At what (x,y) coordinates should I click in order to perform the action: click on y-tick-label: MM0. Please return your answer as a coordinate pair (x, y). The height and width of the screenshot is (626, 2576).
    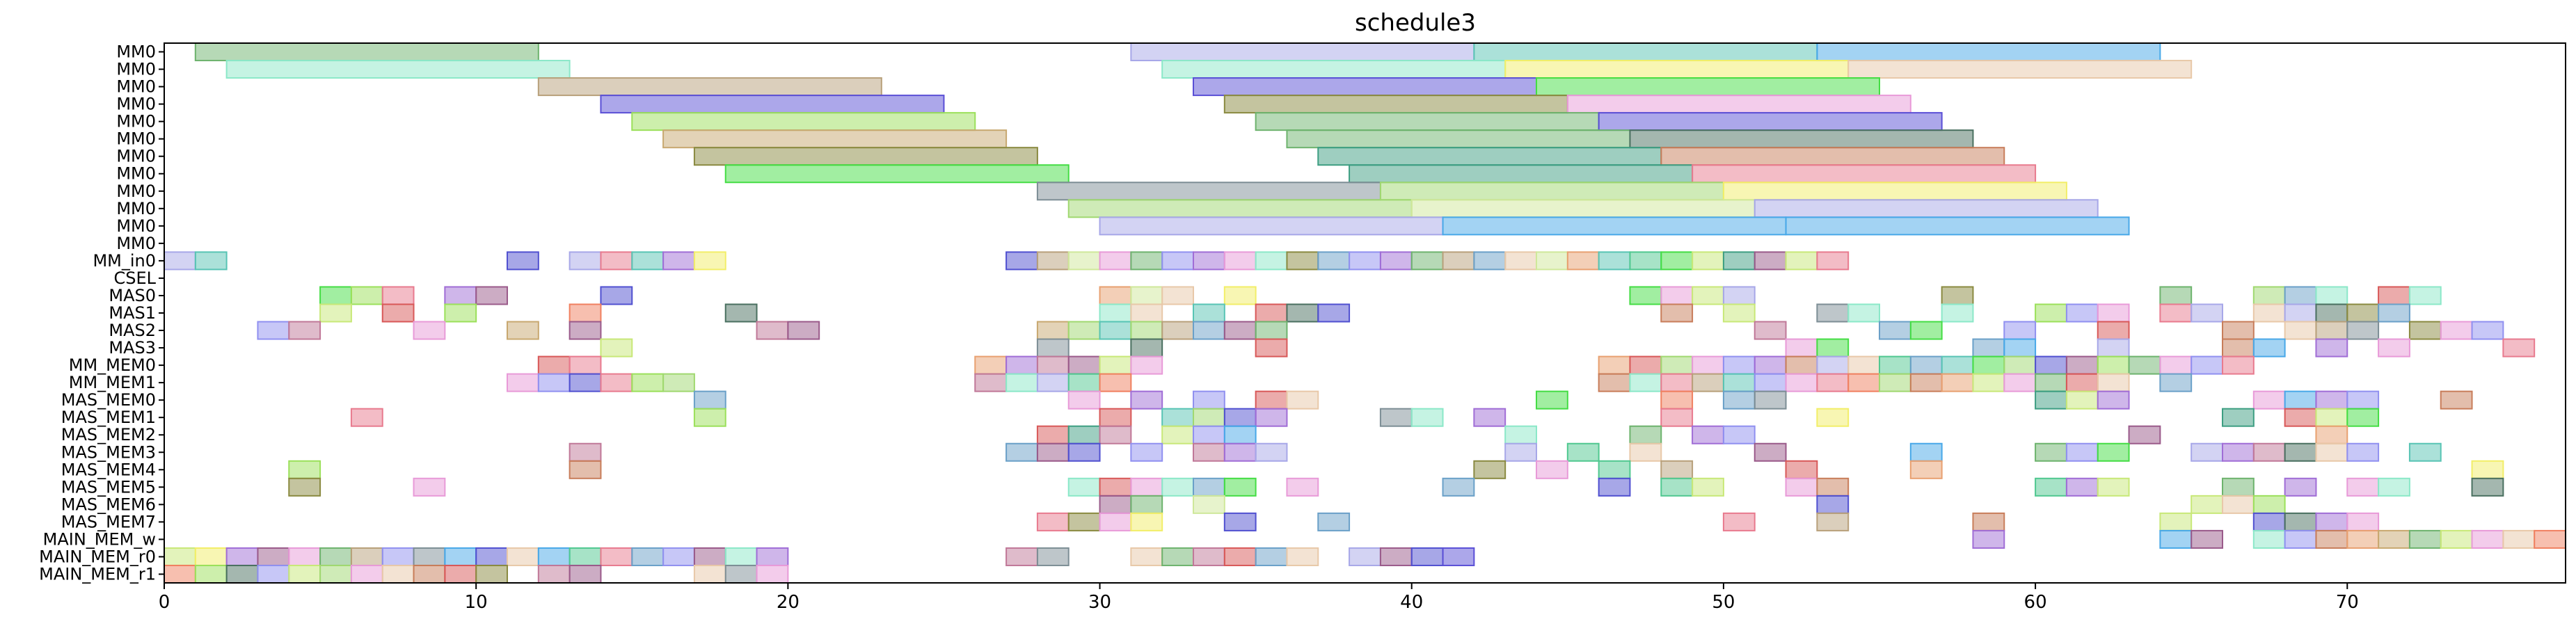
    Looking at the image, I should click on (136, 139).